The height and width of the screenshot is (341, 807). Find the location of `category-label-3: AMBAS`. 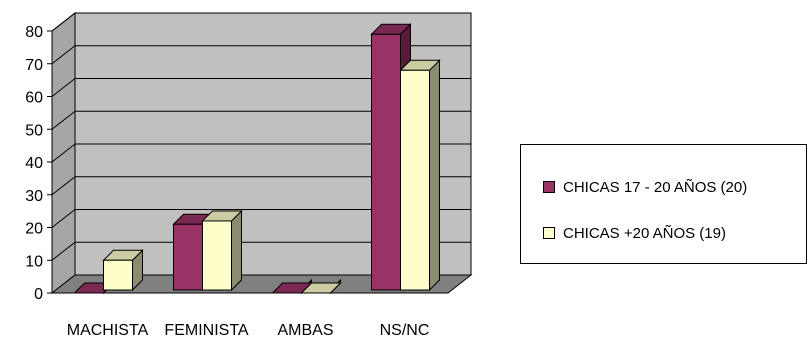

category-label-3: AMBAS is located at coordinates (305, 330).